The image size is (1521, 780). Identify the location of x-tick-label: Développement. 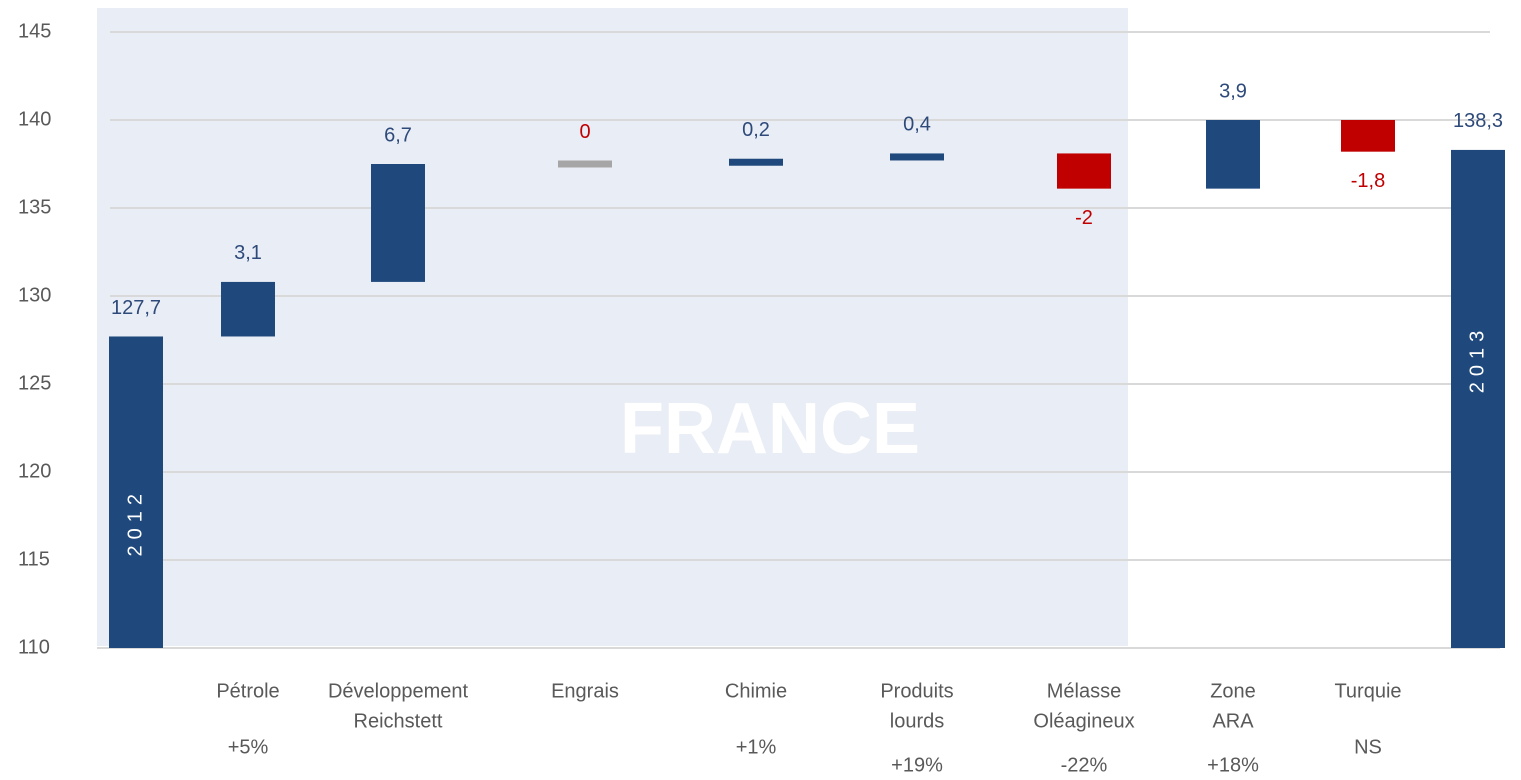
(398, 691).